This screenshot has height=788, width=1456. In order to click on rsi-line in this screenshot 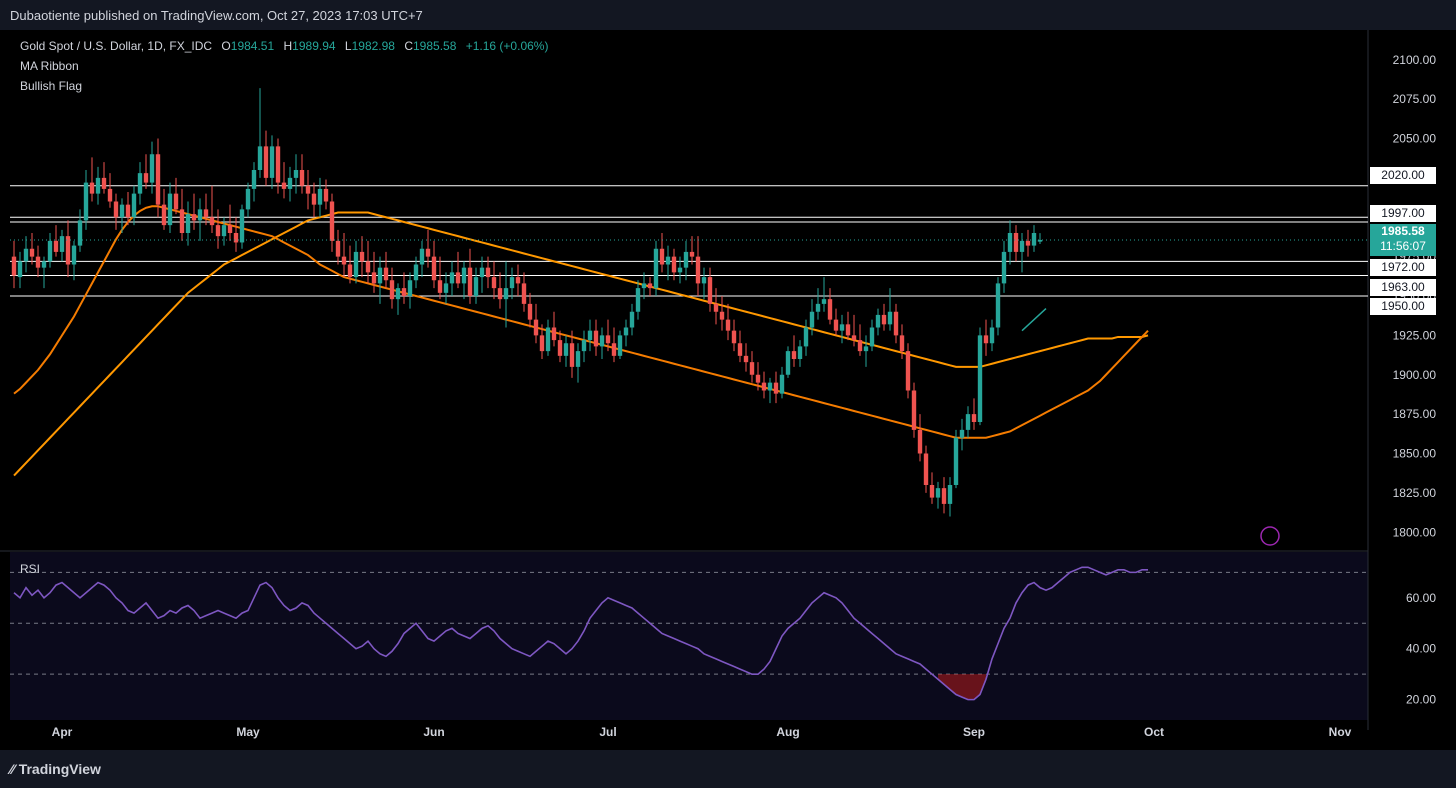, I will do `click(580, 633)`.